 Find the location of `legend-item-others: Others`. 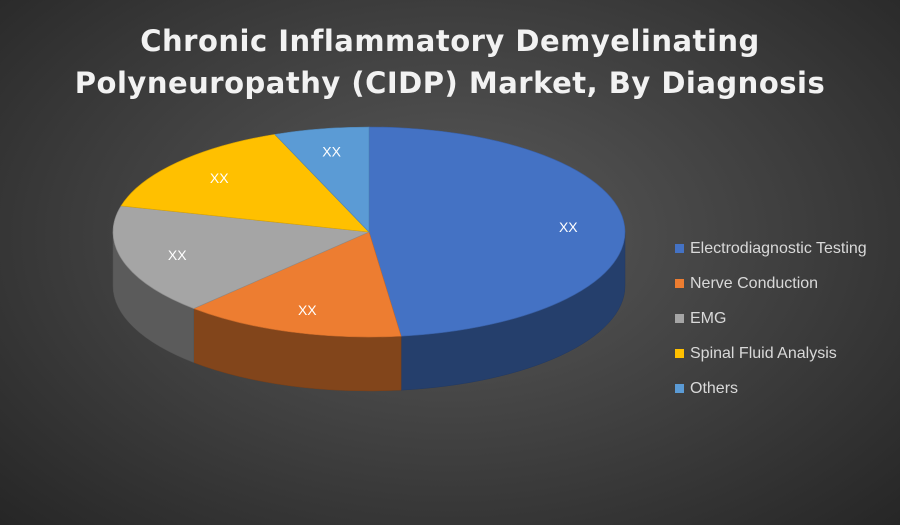

legend-item-others: Others is located at coordinates (771, 388).